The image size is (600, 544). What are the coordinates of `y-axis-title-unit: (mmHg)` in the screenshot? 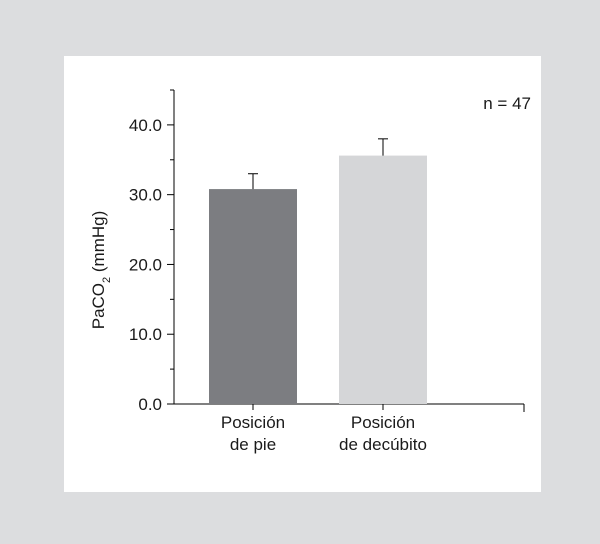 It's located at (98, 244).